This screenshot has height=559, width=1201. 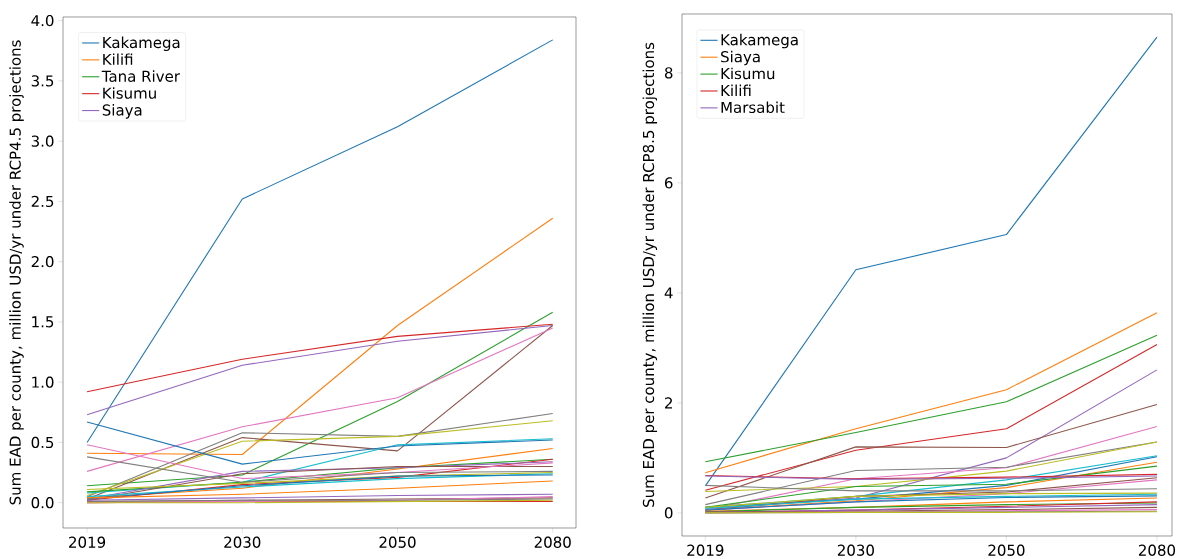 I want to click on y-tick-label: 1.0, so click(x=43, y=382).